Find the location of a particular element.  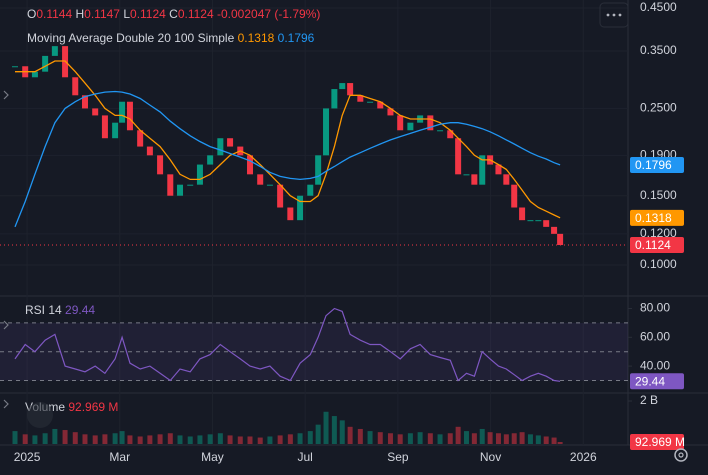

more-button is located at coordinates (614, 15).